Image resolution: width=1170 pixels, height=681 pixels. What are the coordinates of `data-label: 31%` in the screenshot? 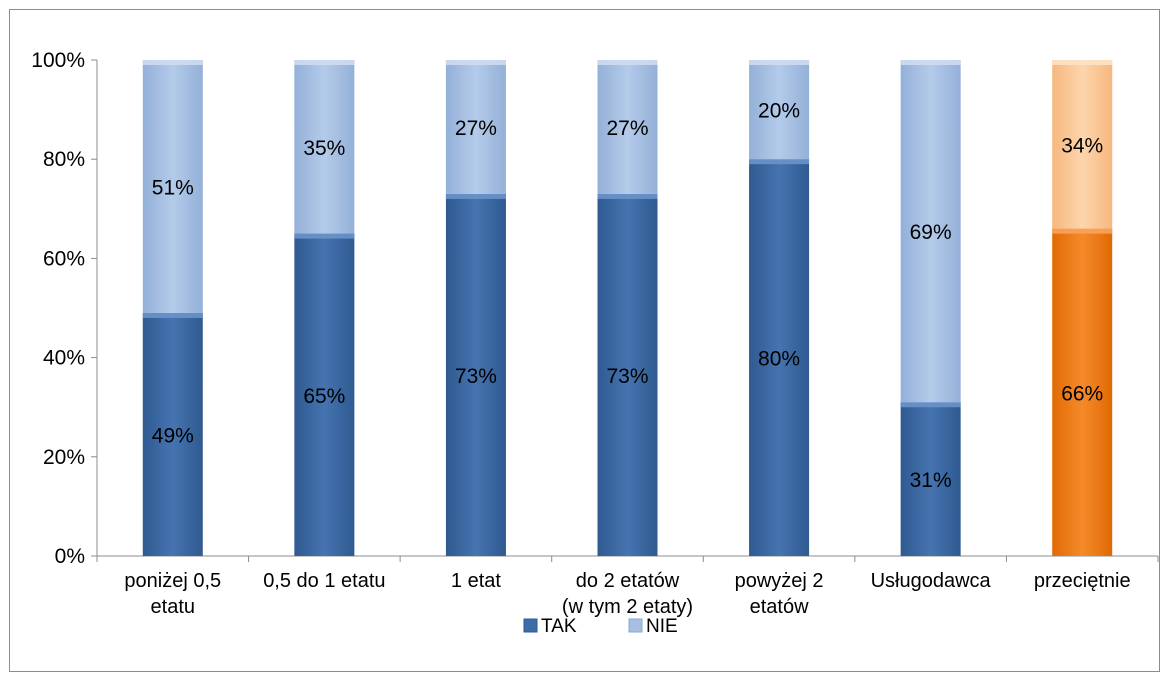 It's located at (931, 480).